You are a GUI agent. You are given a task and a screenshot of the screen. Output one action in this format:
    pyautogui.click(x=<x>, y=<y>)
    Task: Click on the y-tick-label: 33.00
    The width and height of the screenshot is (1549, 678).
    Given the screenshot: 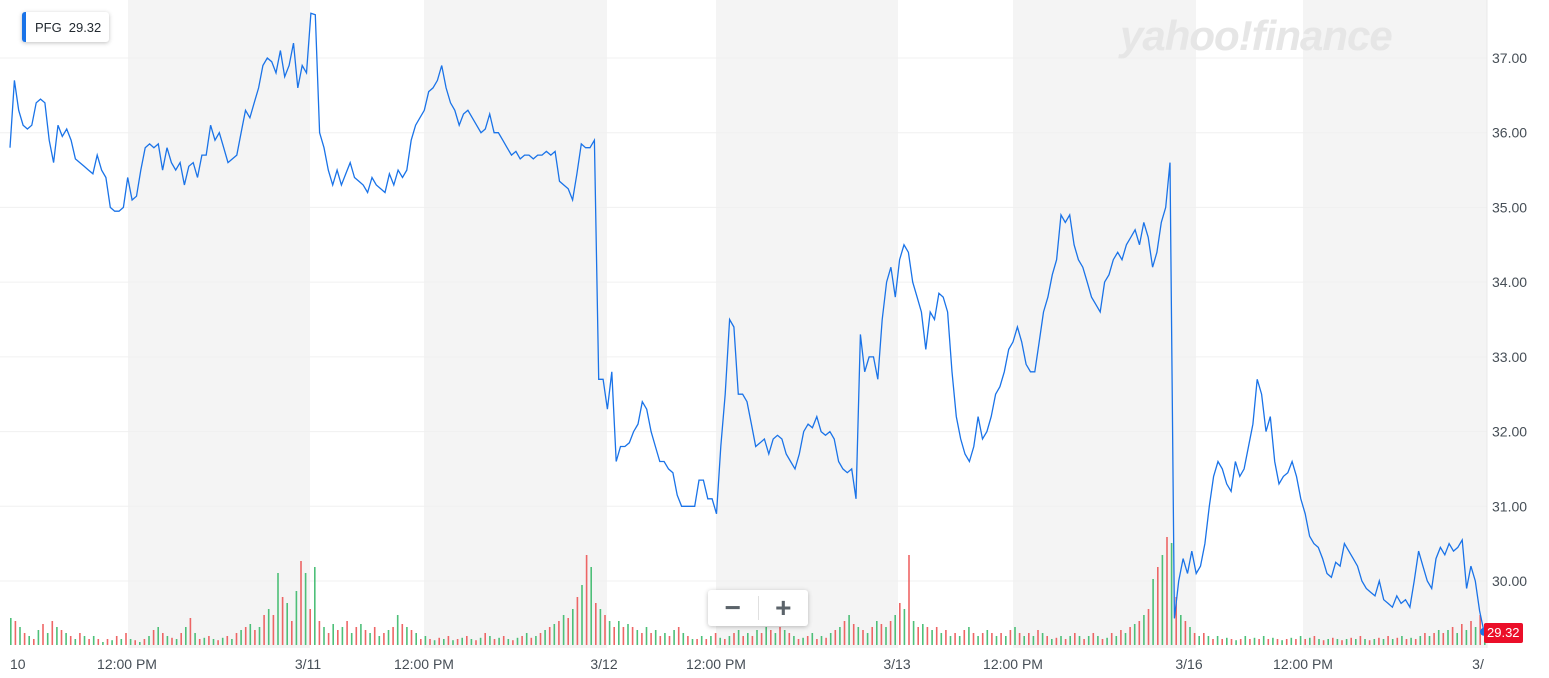 What is the action you would take?
    pyautogui.click(x=1509, y=357)
    